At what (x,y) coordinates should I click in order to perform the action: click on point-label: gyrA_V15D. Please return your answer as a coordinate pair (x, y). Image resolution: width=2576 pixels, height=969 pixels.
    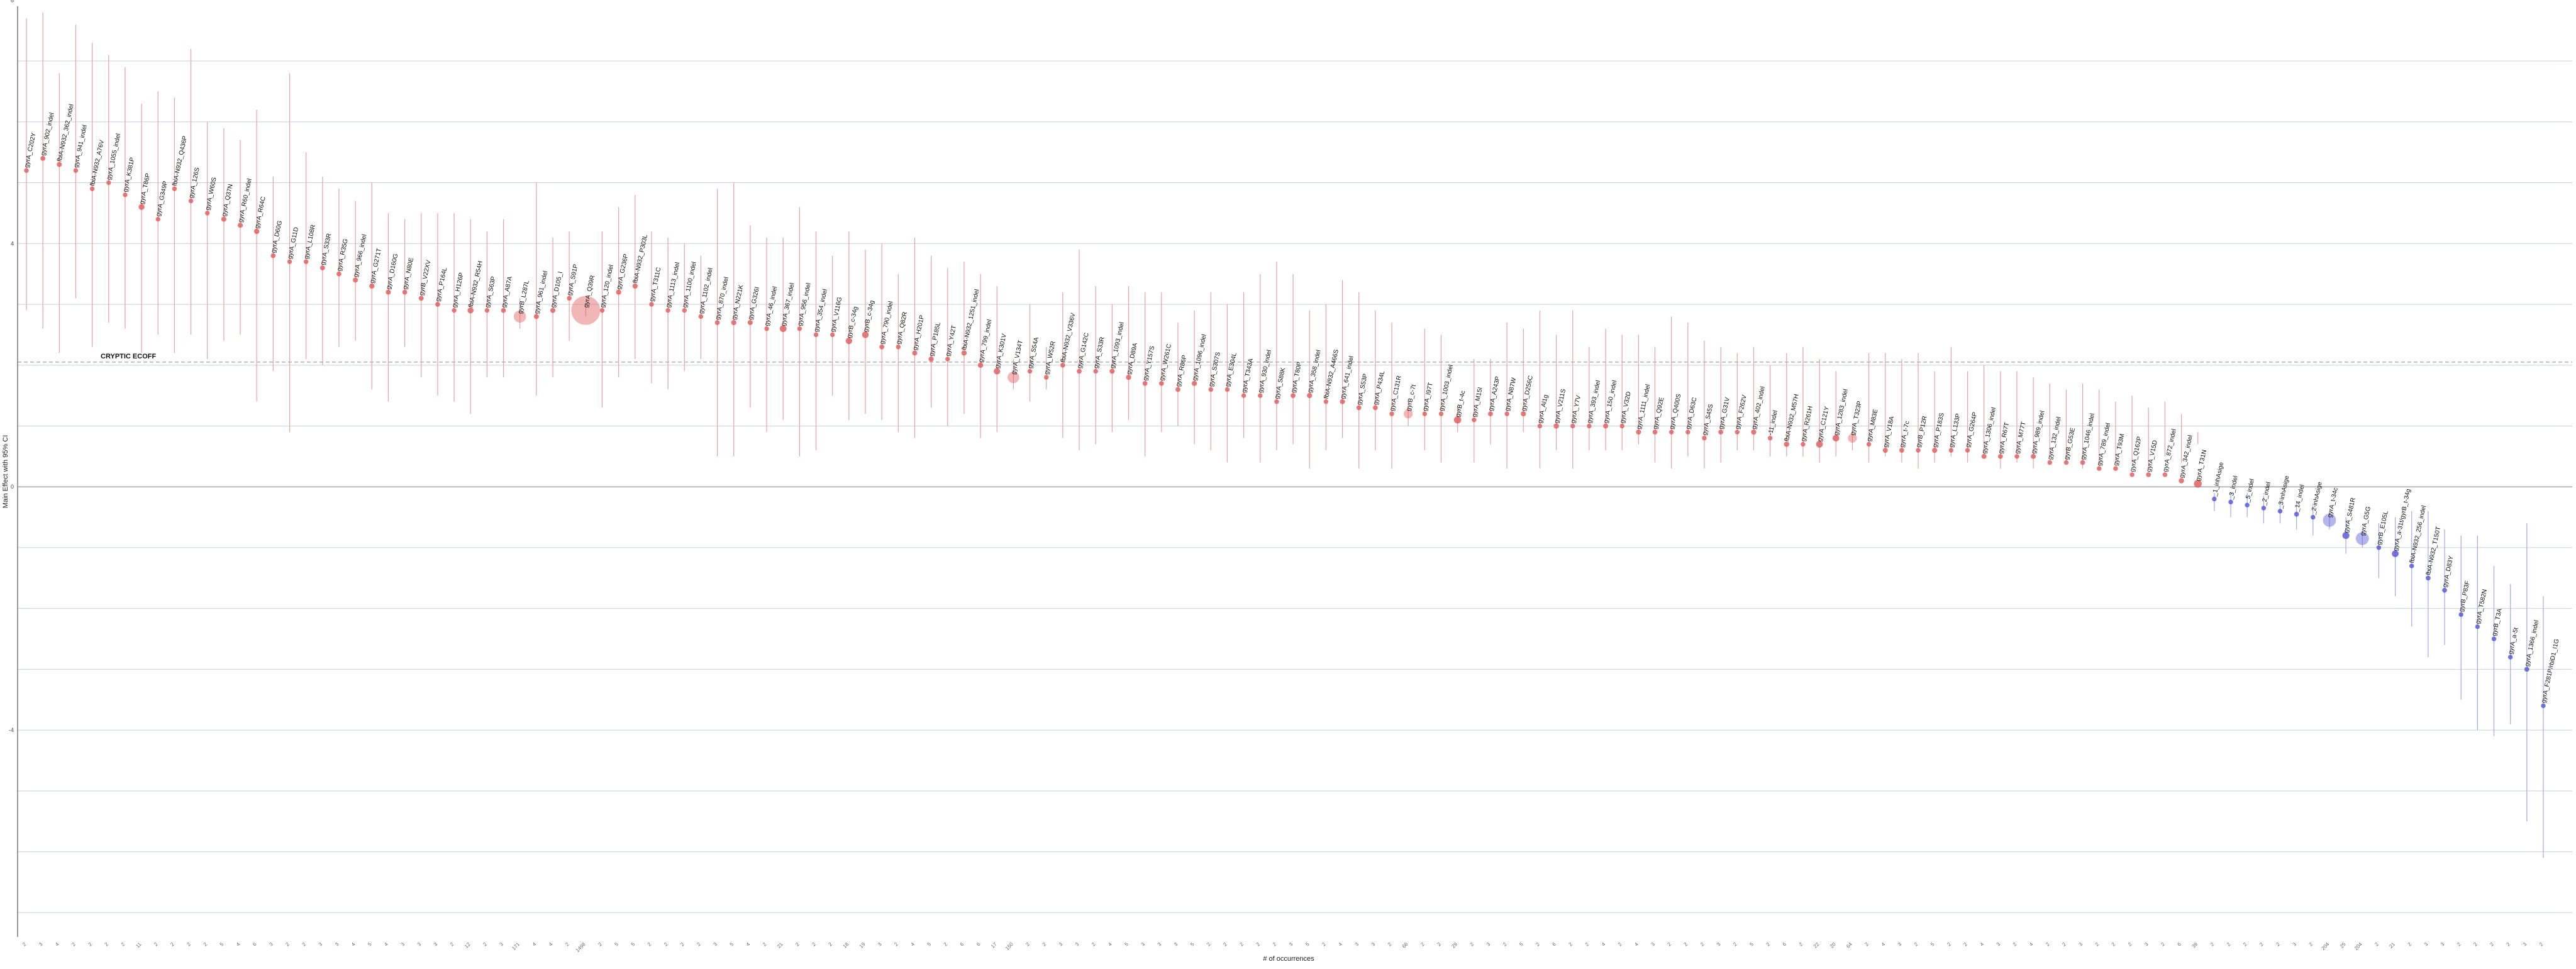
    Looking at the image, I should click on (2151, 456).